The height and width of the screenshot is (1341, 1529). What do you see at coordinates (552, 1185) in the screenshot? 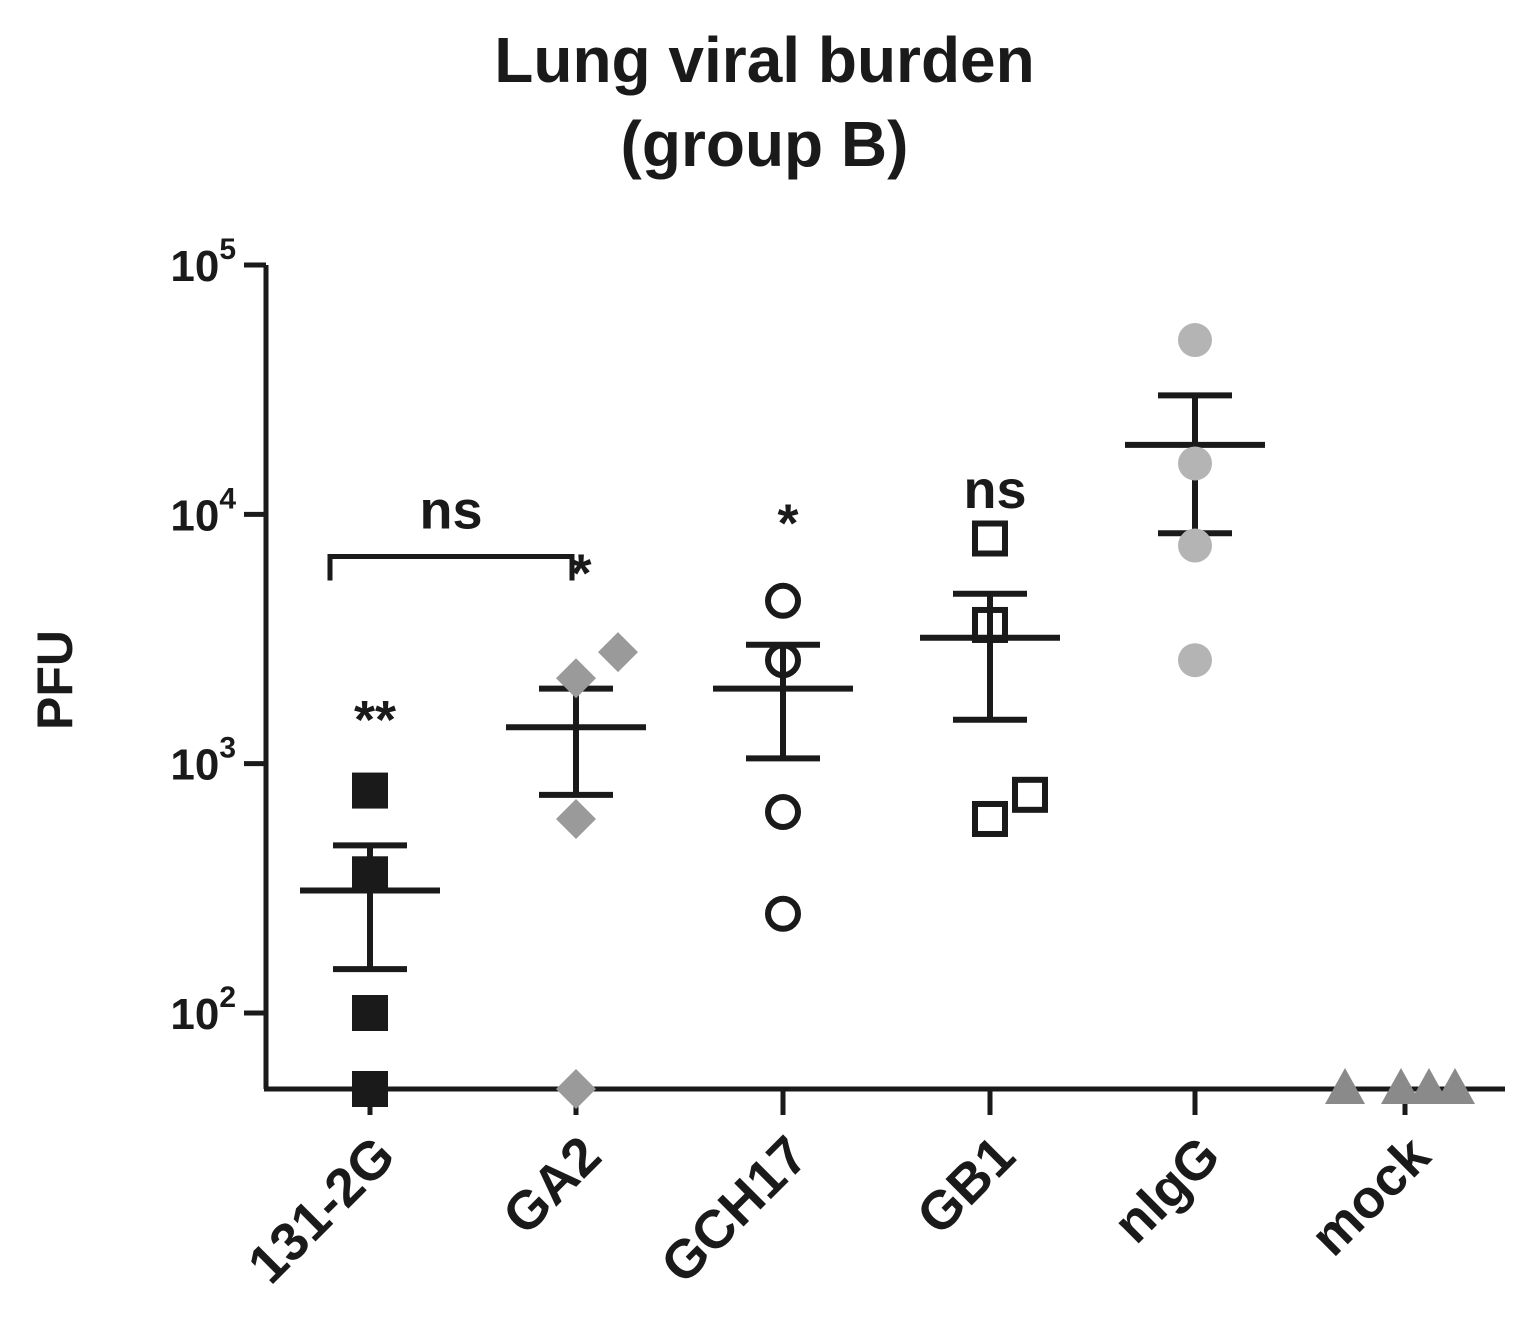
I see `x-tick-label: GA2` at bounding box center [552, 1185].